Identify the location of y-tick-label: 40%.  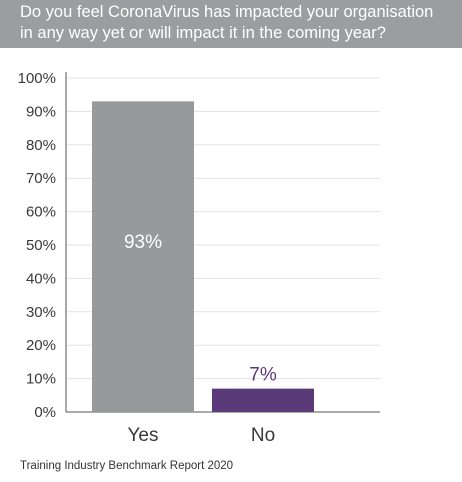
(41, 278).